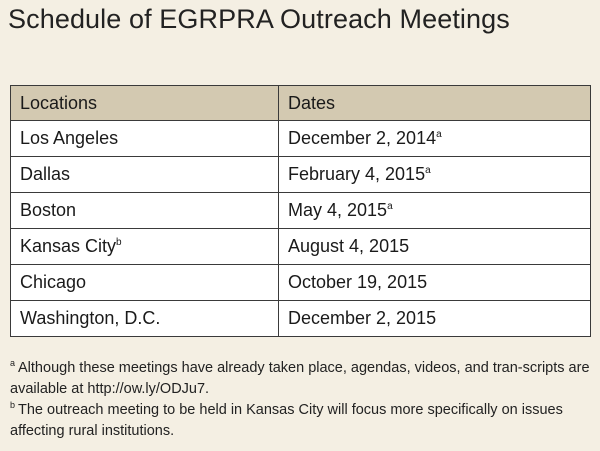 The width and height of the screenshot is (600, 451). Describe the element at coordinates (434, 103) in the screenshot. I see `column-header-dates: Dates` at that location.